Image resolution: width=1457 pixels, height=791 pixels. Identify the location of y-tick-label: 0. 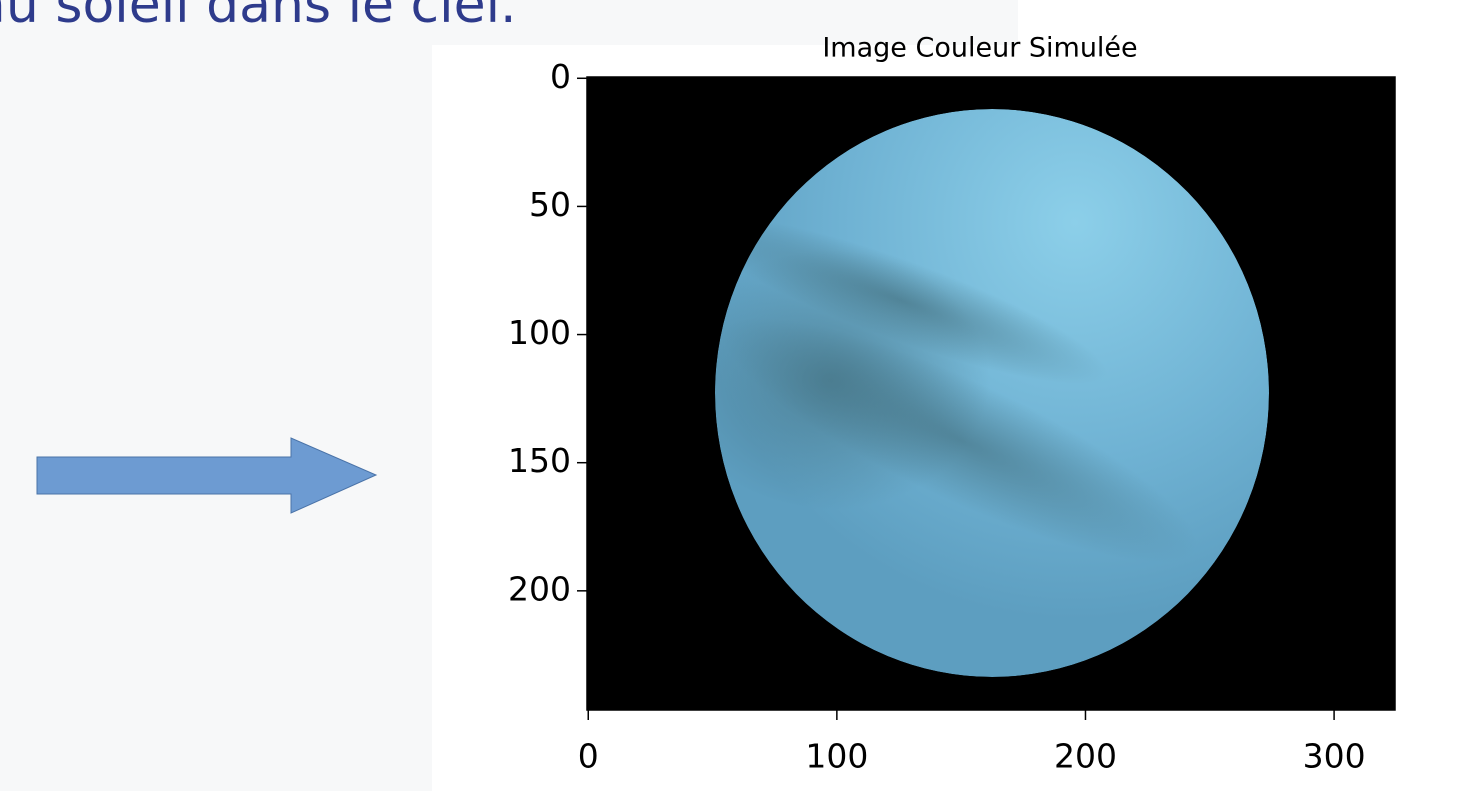
(560, 76).